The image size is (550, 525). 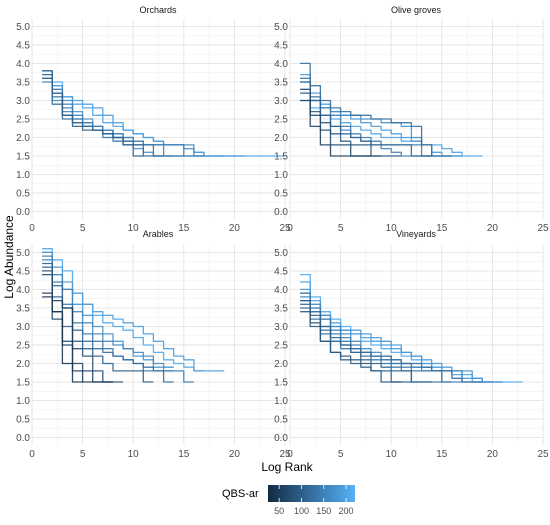 I want to click on legend-tick-label: 50, so click(x=279, y=511).